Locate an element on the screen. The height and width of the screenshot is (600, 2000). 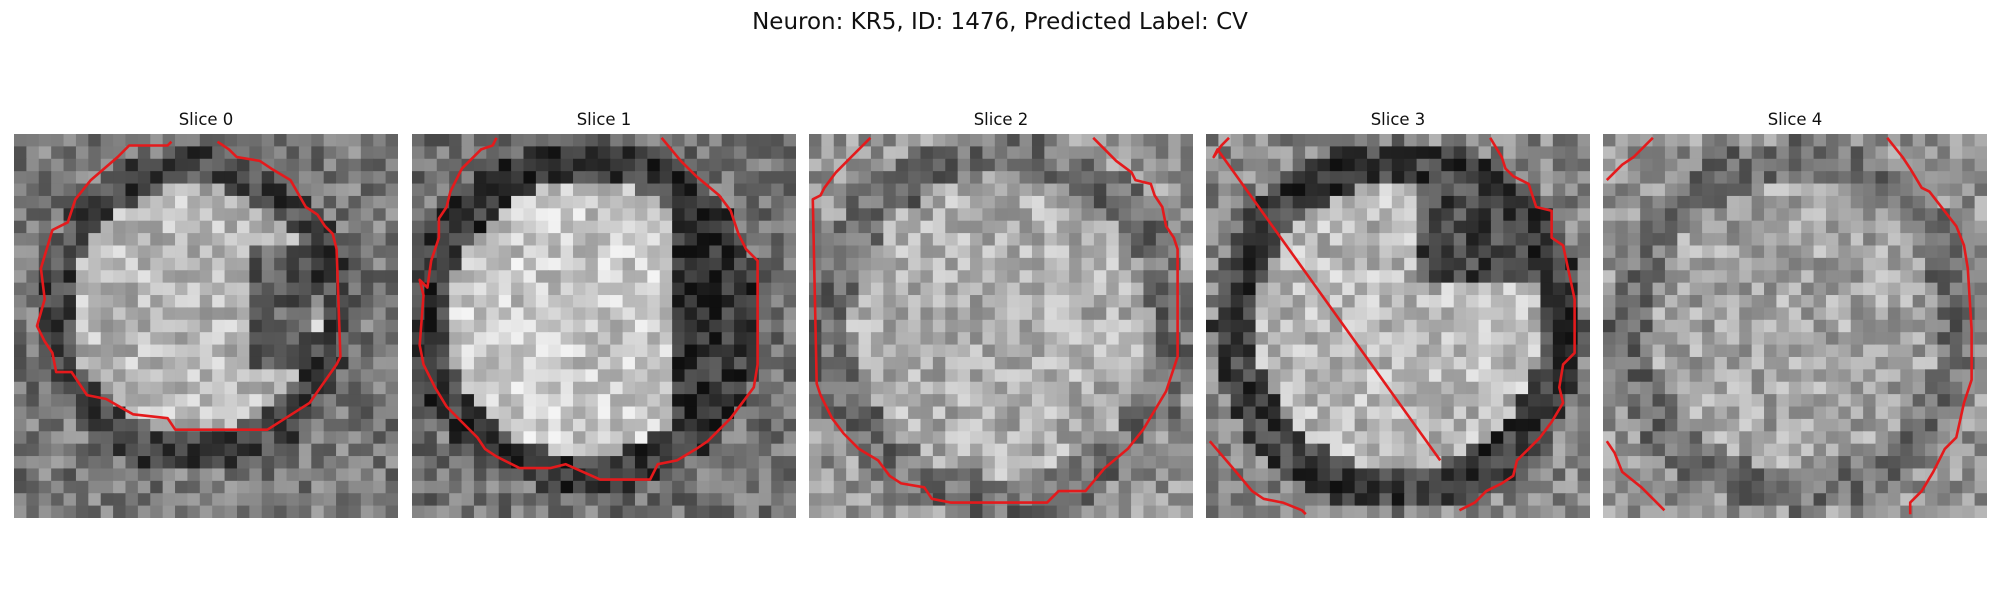
slice-panel-2: Slice 2 is located at coordinates (1001, 313).